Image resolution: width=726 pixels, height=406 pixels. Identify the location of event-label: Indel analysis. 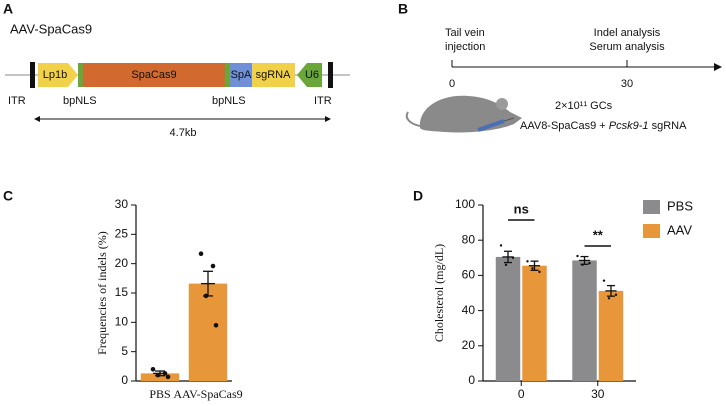
(627, 33).